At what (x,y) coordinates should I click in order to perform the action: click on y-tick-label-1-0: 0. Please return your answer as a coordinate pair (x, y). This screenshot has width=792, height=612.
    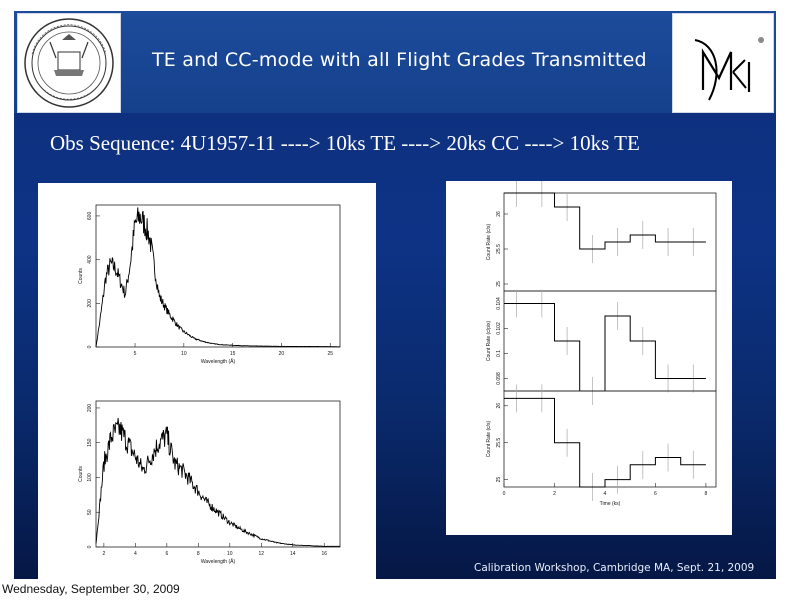
    Looking at the image, I should click on (90, 546).